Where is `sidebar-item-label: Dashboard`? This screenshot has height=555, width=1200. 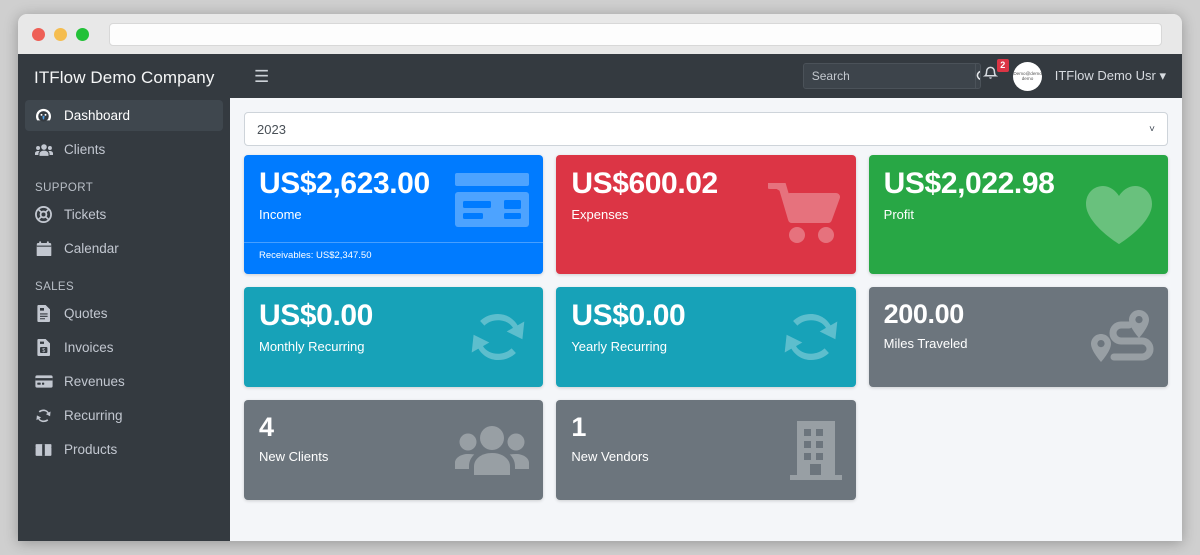
sidebar-item-label: Dashboard is located at coordinates (97, 115).